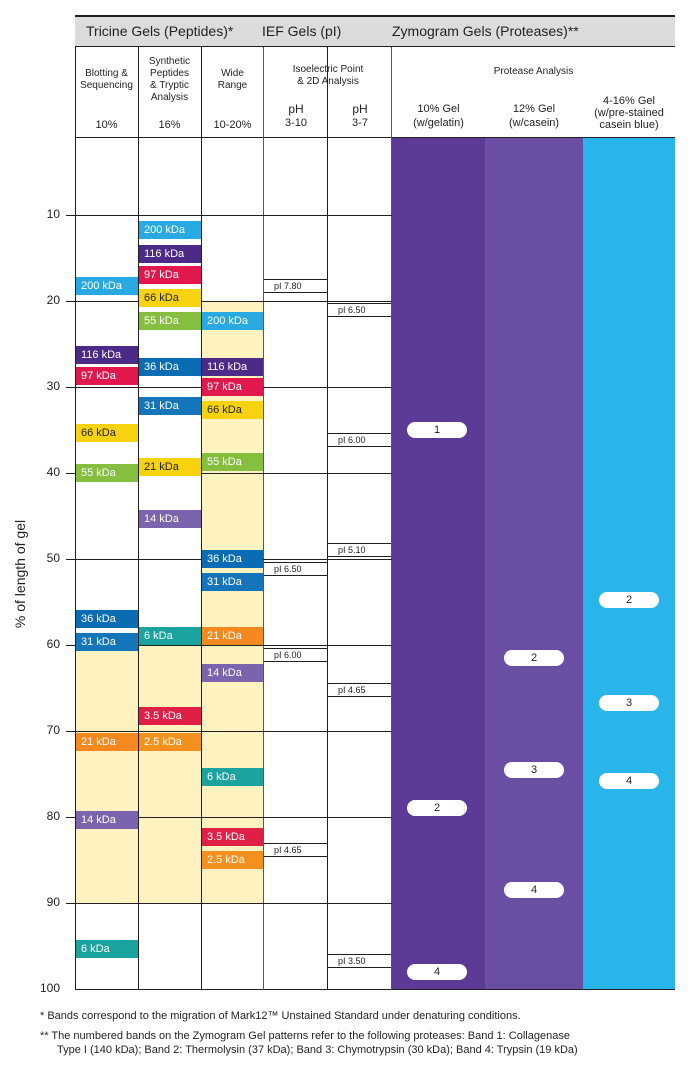  What do you see at coordinates (170, 367) in the screenshot?
I see `band-col2: 36 kDa` at bounding box center [170, 367].